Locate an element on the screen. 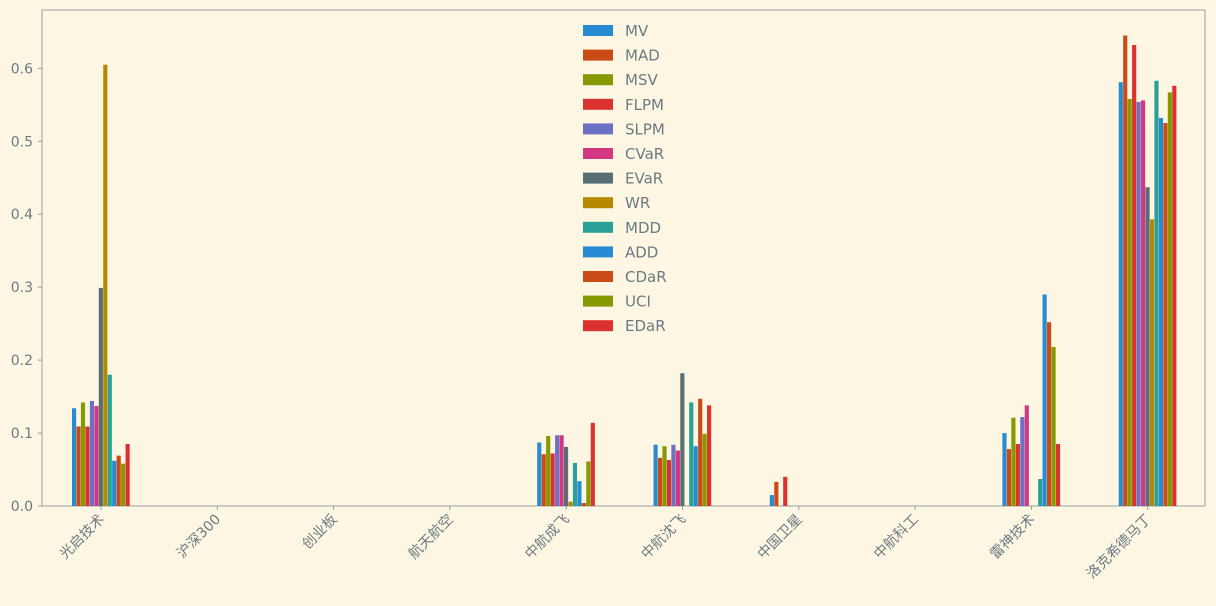 The height and width of the screenshot is (606, 1216). y-tick-label: 0.4 is located at coordinates (22, 215).